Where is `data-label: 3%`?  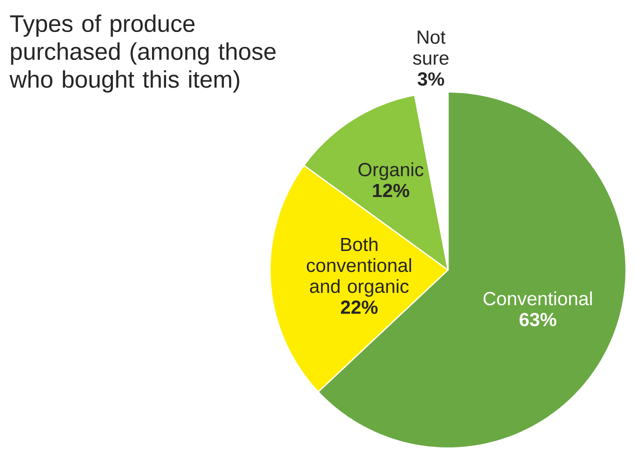 data-label: 3% is located at coordinates (431, 79).